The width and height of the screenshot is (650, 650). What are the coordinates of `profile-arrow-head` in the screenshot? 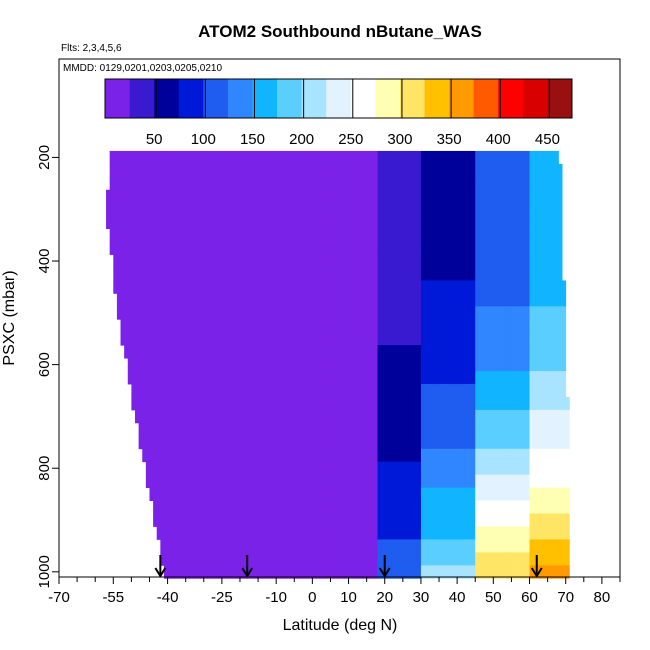 It's located at (536, 572).